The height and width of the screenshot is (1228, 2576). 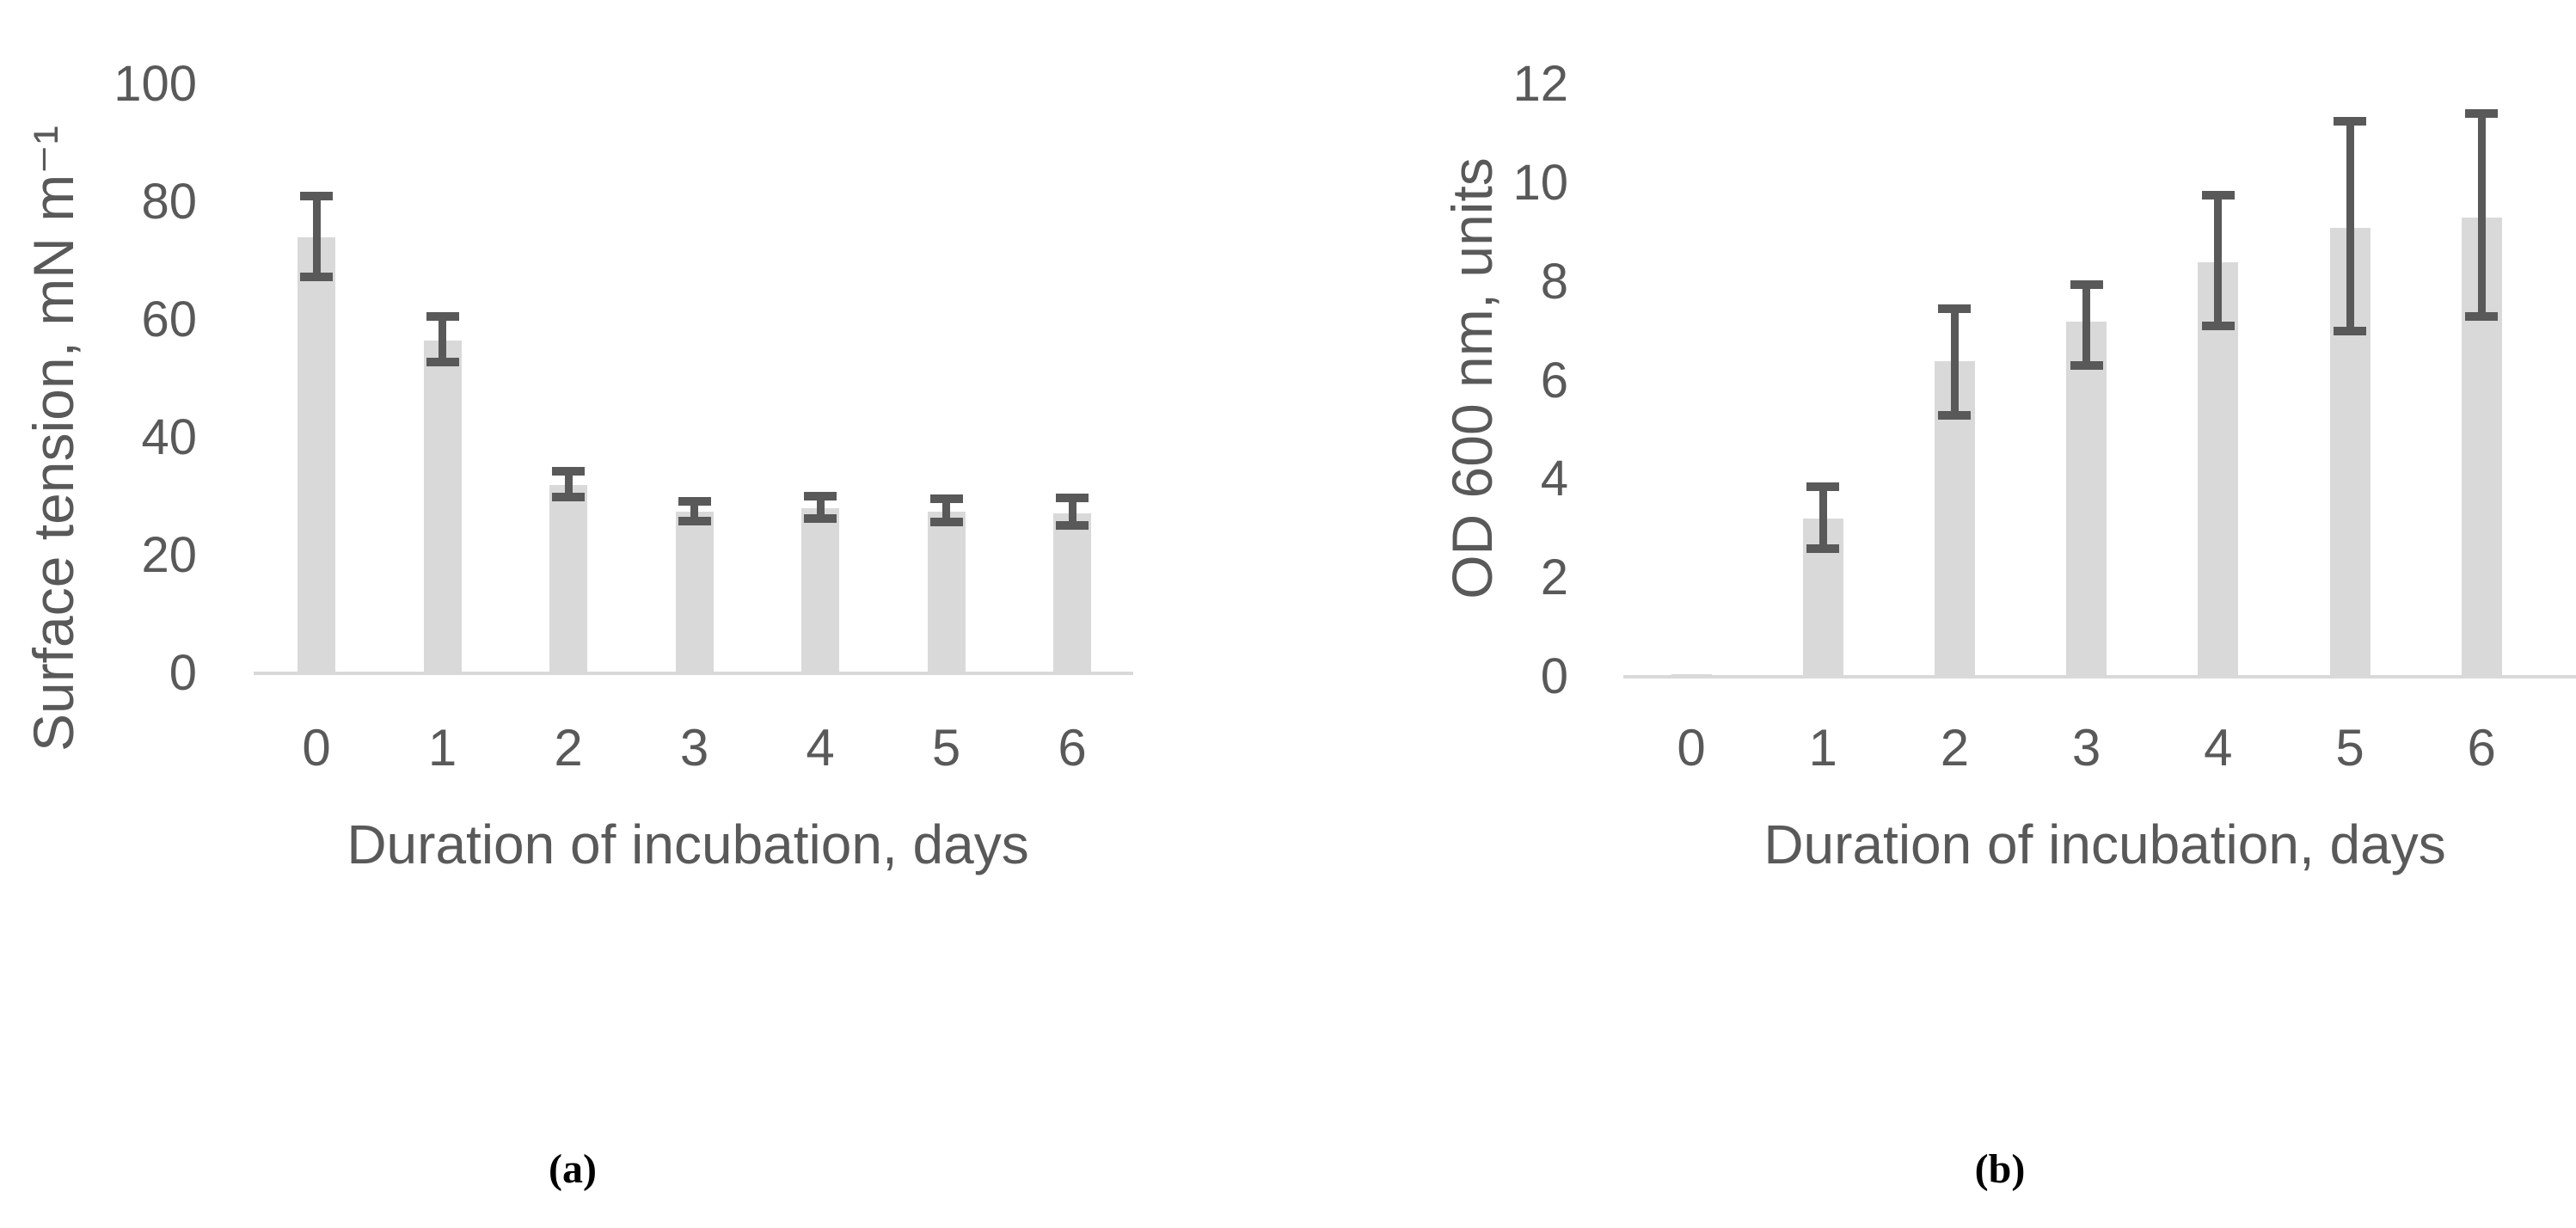 What do you see at coordinates (169, 555) in the screenshot?
I see `y-tick-label-20: 20` at bounding box center [169, 555].